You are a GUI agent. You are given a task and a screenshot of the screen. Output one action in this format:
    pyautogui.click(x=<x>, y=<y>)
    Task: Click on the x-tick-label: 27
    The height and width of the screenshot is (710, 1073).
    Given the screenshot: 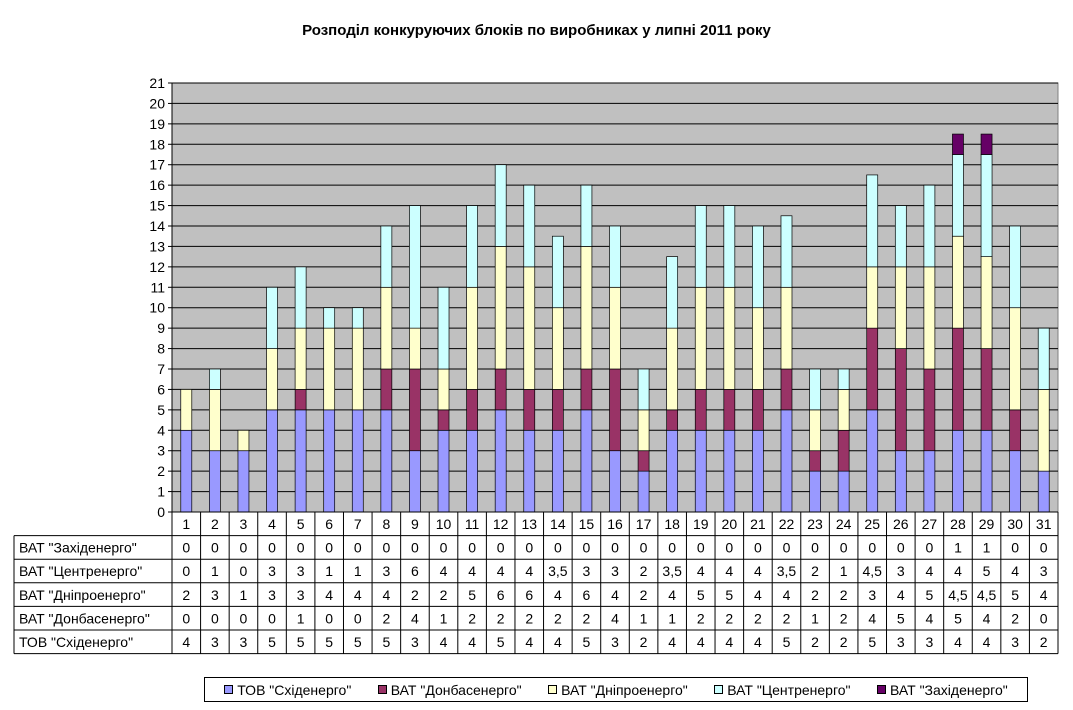 What is the action you would take?
    pyautogui.click(x=930, y=524)
    